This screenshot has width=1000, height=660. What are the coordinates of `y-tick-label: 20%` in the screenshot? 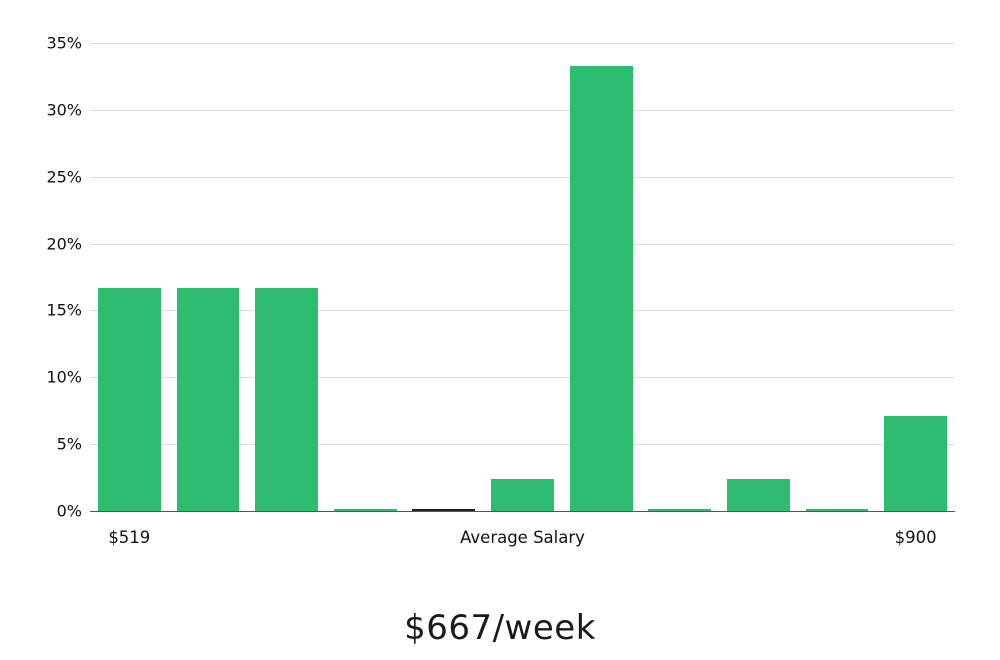 It's located at (64, 244).